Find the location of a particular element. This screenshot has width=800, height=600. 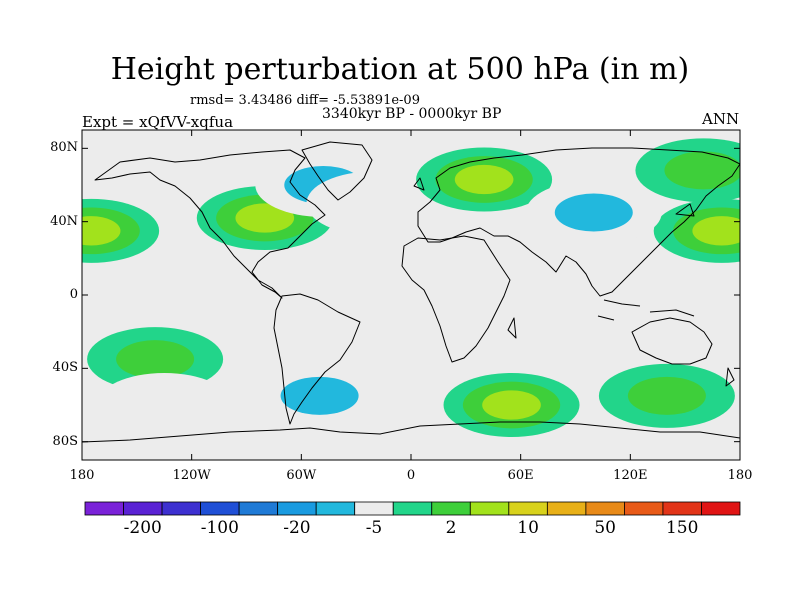

africa-coast is located at coordinates (456, 299).